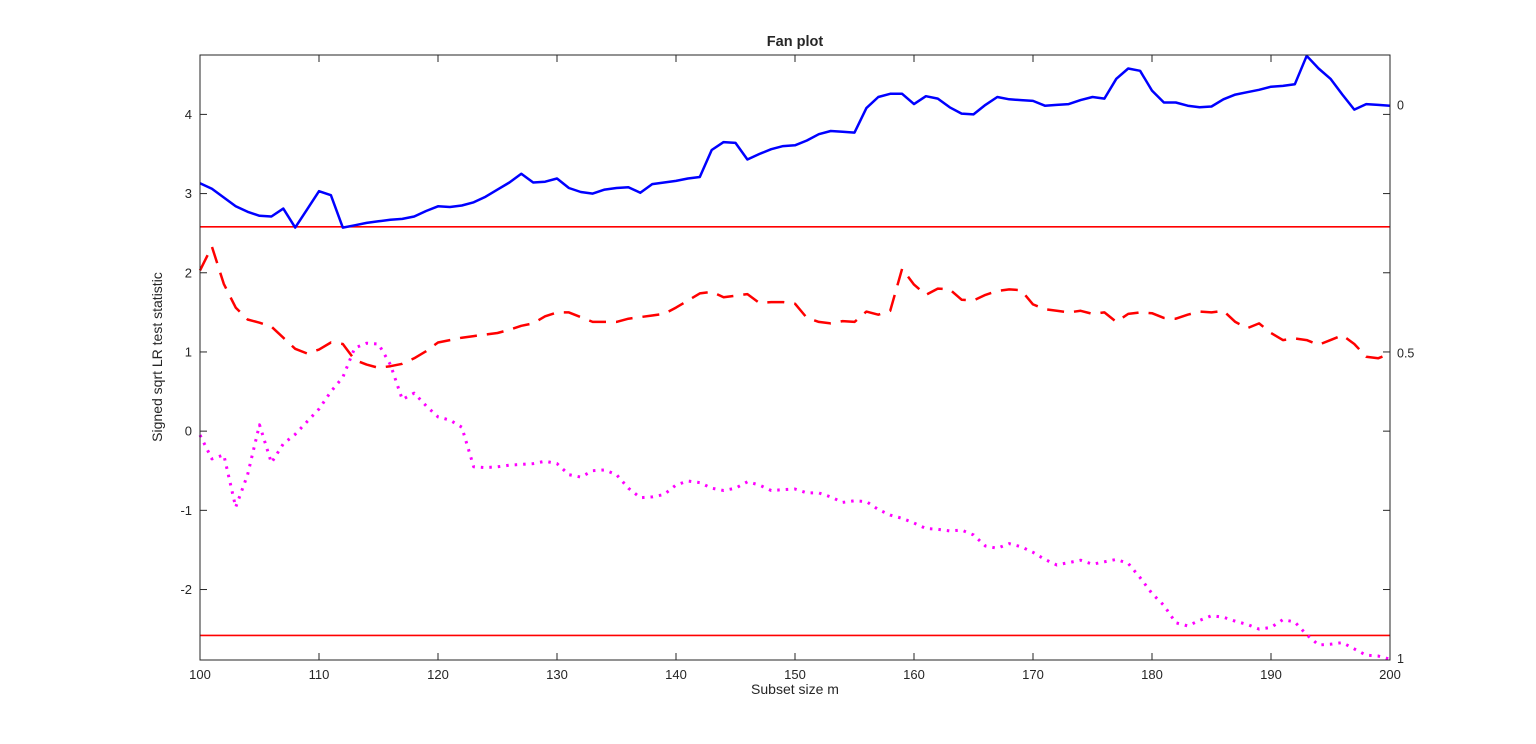  I want to click on y-tick-label: 3, so click(188, 193).